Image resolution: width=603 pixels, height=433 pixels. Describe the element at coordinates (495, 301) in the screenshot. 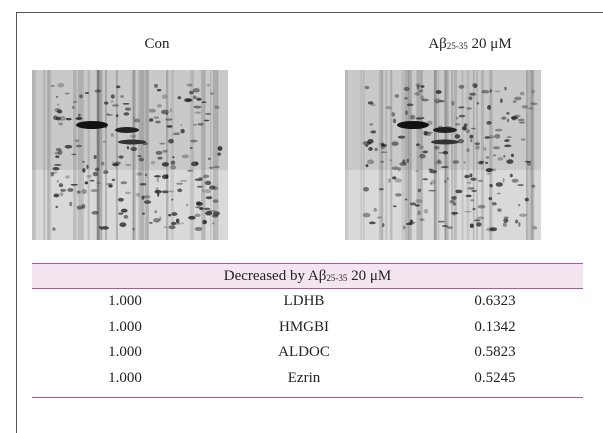

I see `table-cell: 0.6323` at that location.